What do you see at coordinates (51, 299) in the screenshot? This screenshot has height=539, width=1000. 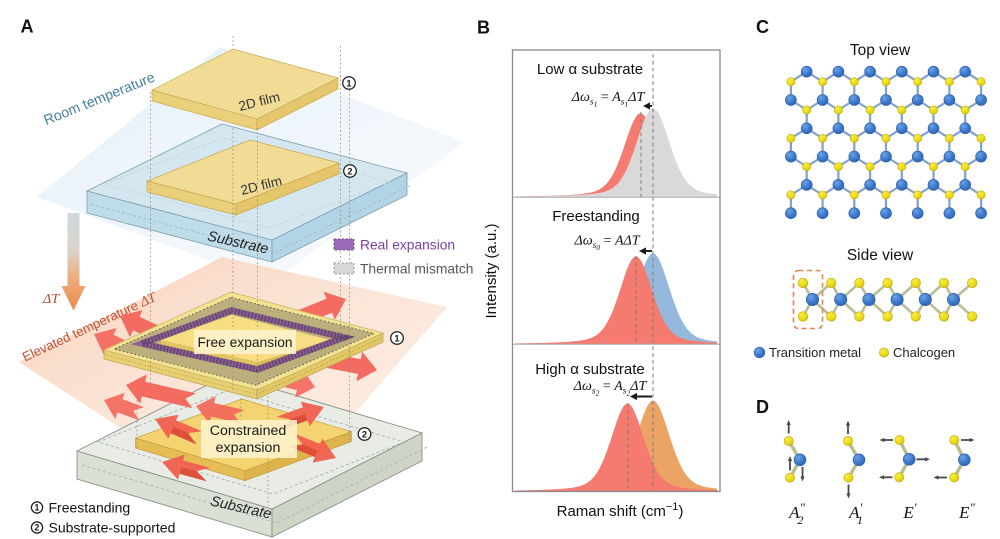 I see `svg-text: ΔT` at bounding box center [51, 299].